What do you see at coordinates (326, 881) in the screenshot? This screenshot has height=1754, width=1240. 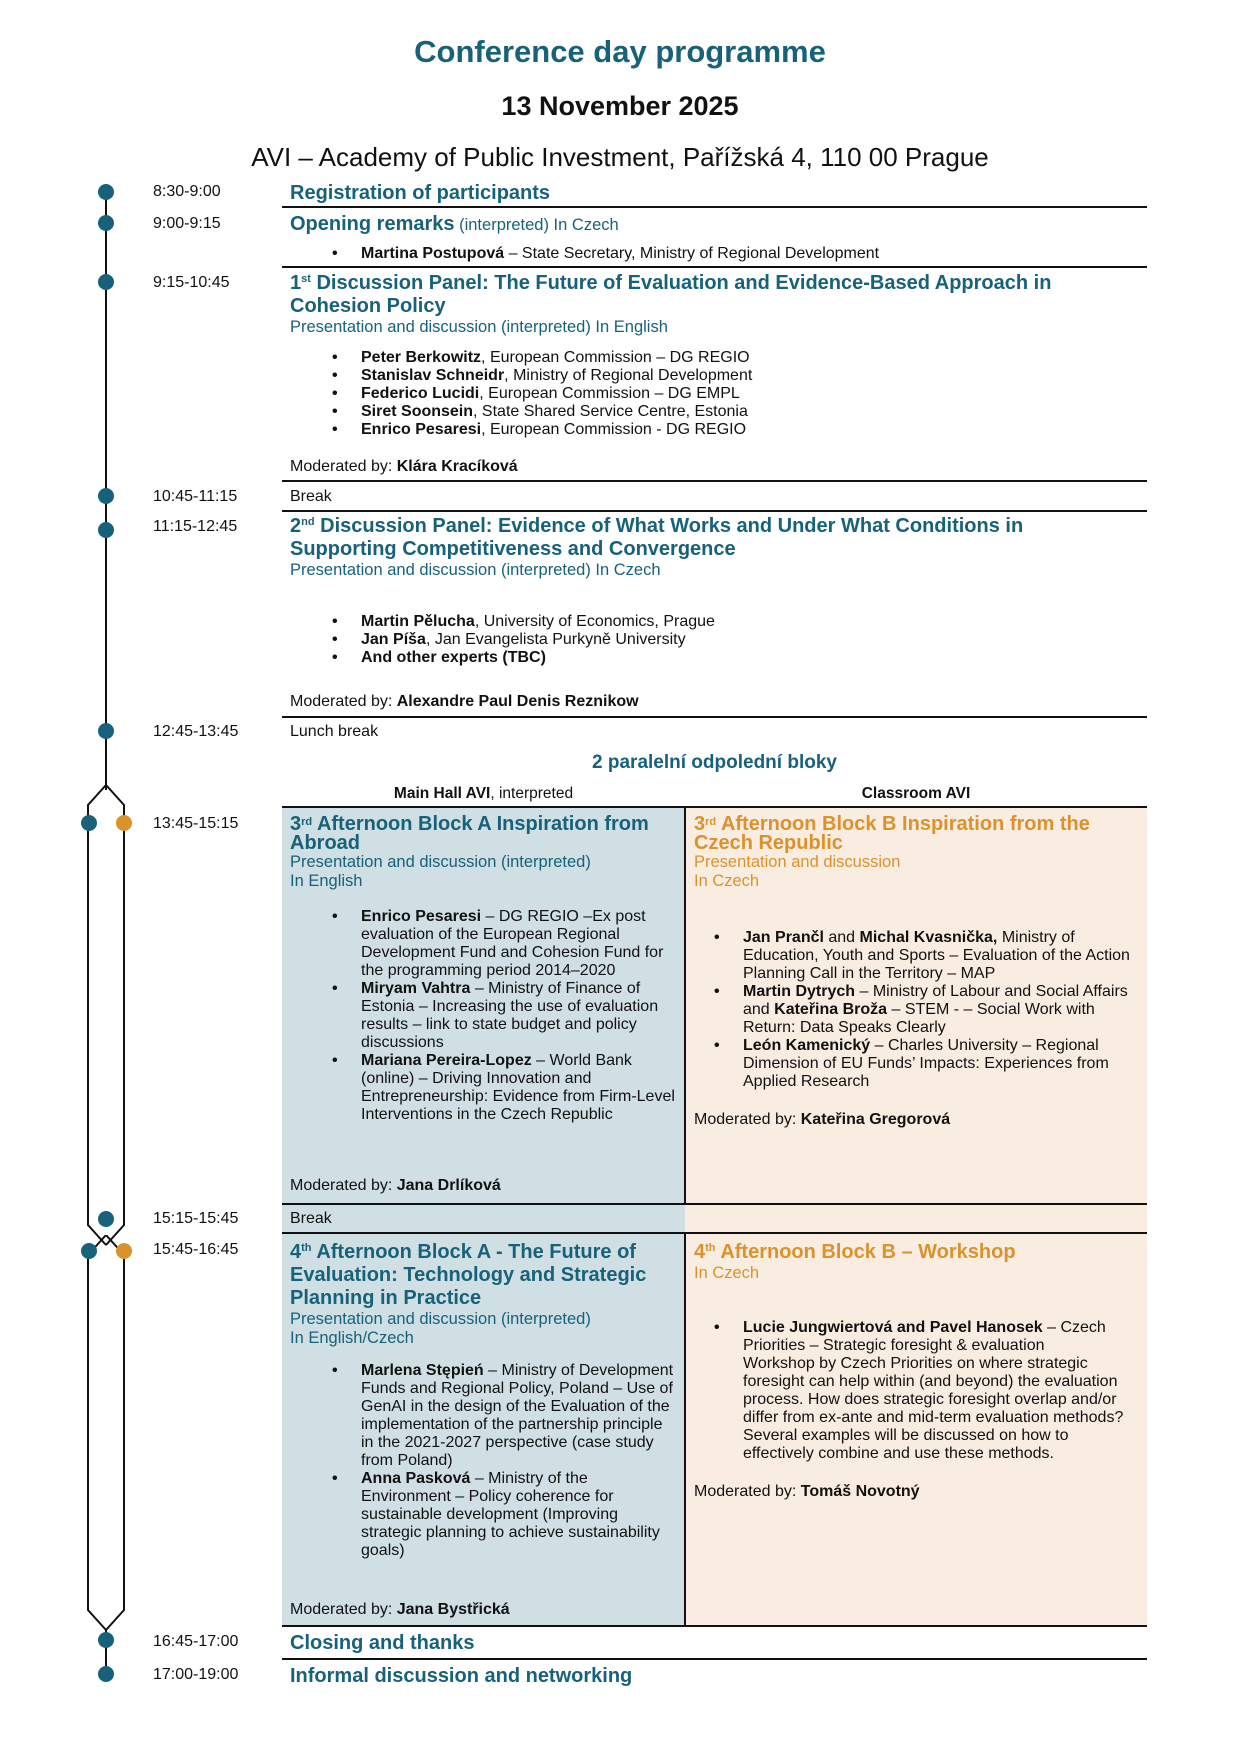 I see `block-language: In English` at bounding box center [326, 881].